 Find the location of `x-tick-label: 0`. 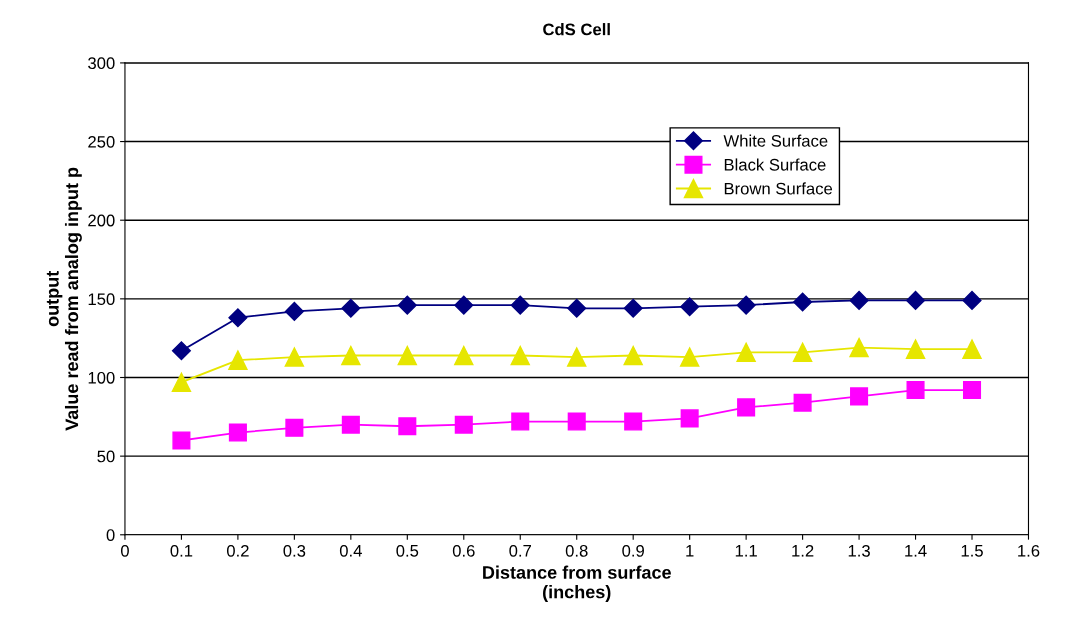

x-tick-label: 0 is located at coordinates (124, 550).